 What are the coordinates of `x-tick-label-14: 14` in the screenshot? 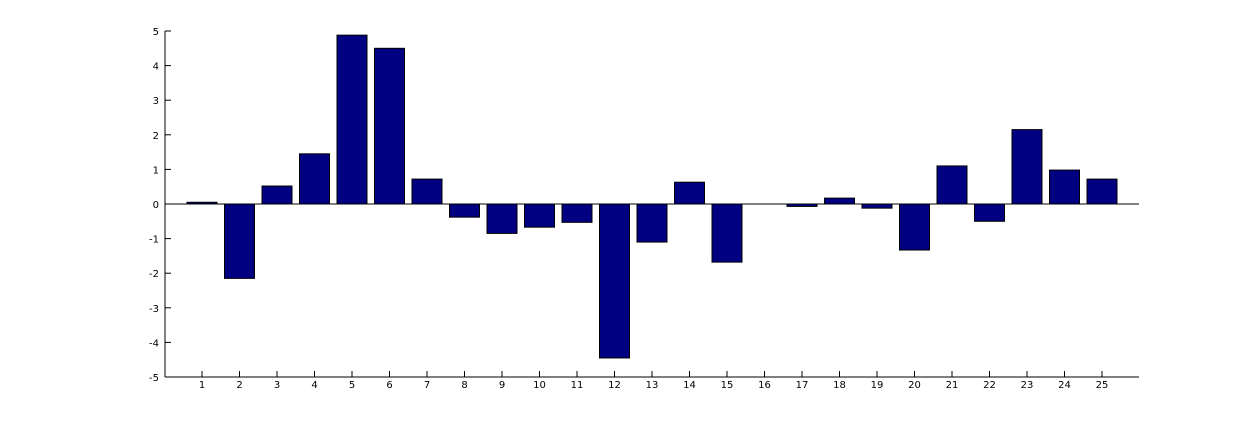 It's located at (689, 385).